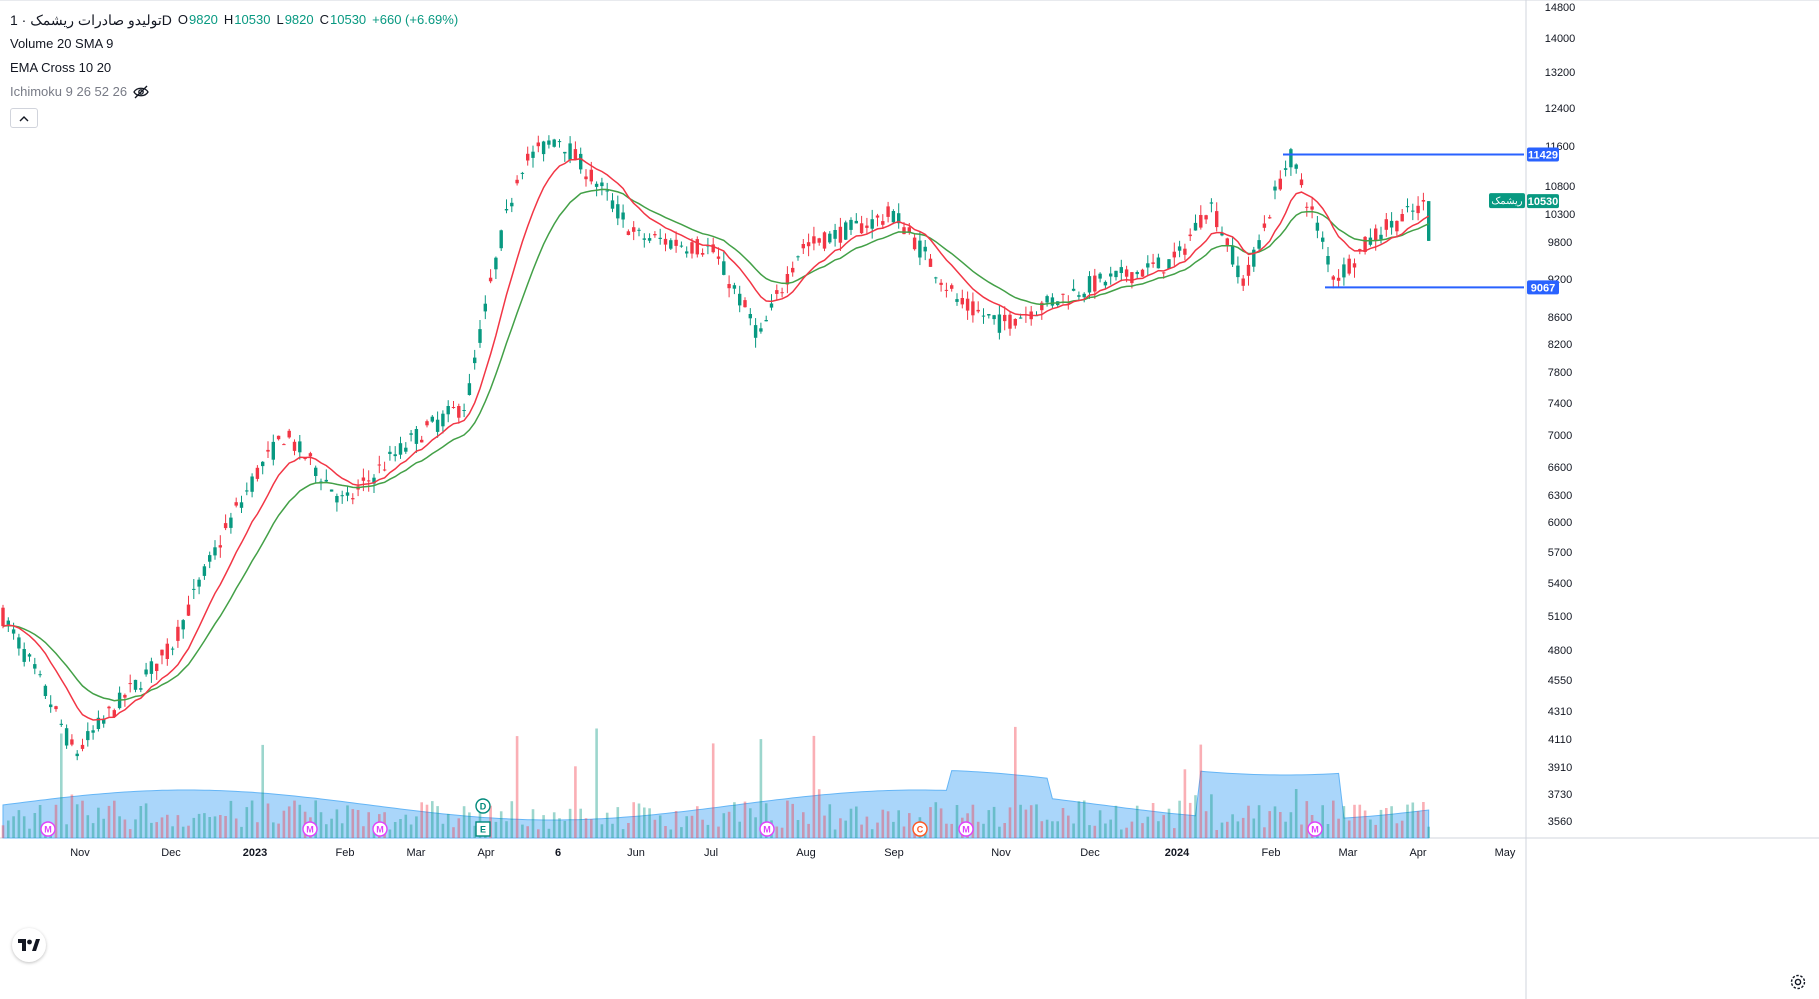  I want to click on price-axis-tick: 3560, so click(1560, 822).